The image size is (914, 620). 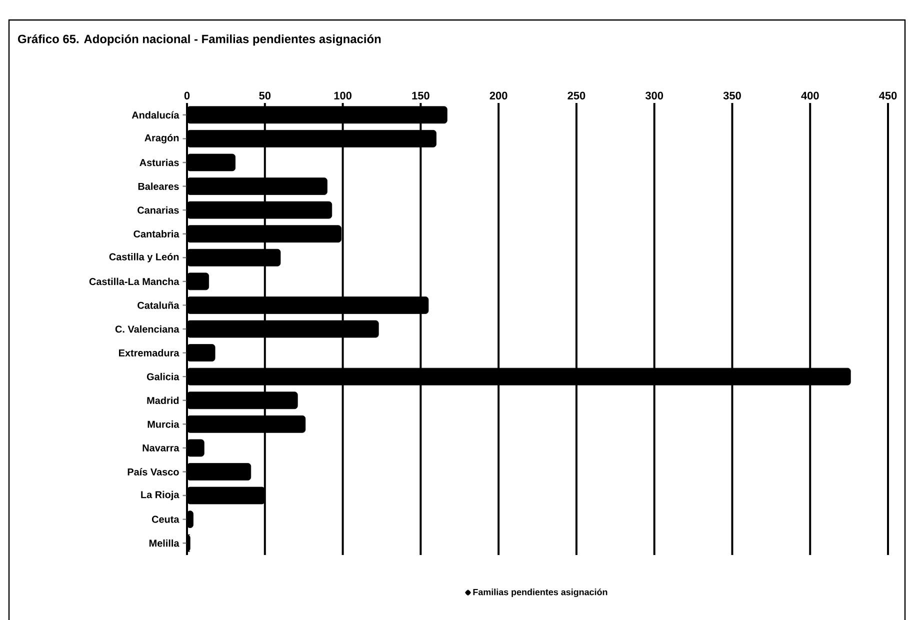 What do you see at coordinates (163, 400) in the screenshot?
I see `y-tick-label: Madrid` at bounding box center [163, 400].